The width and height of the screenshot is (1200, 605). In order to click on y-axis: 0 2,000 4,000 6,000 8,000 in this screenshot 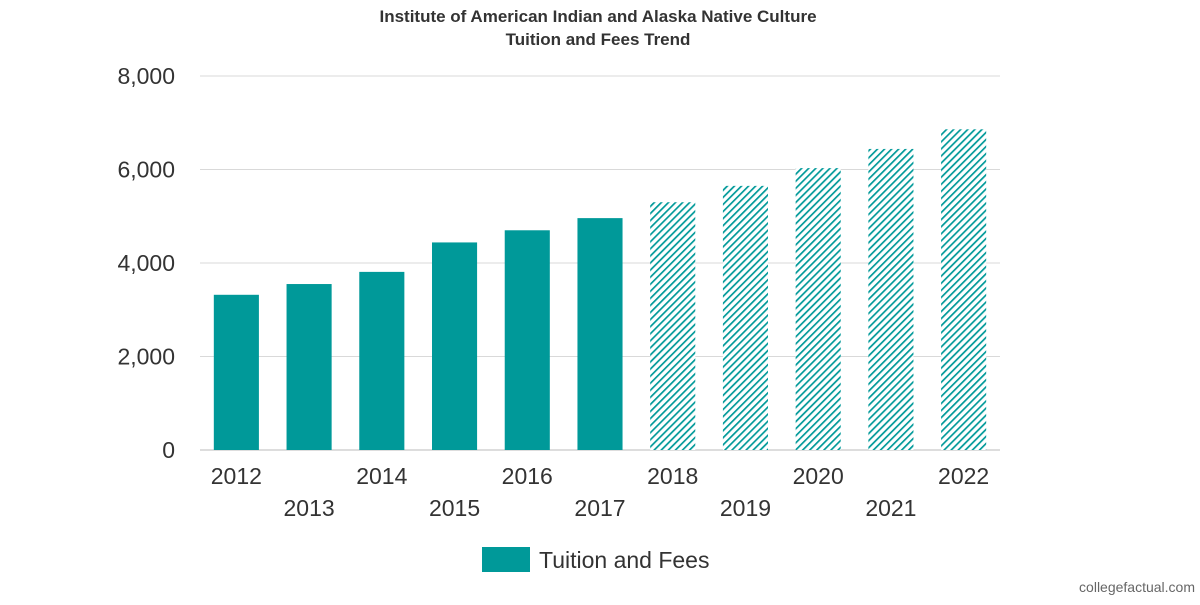, I will do `click(146, 263)`.